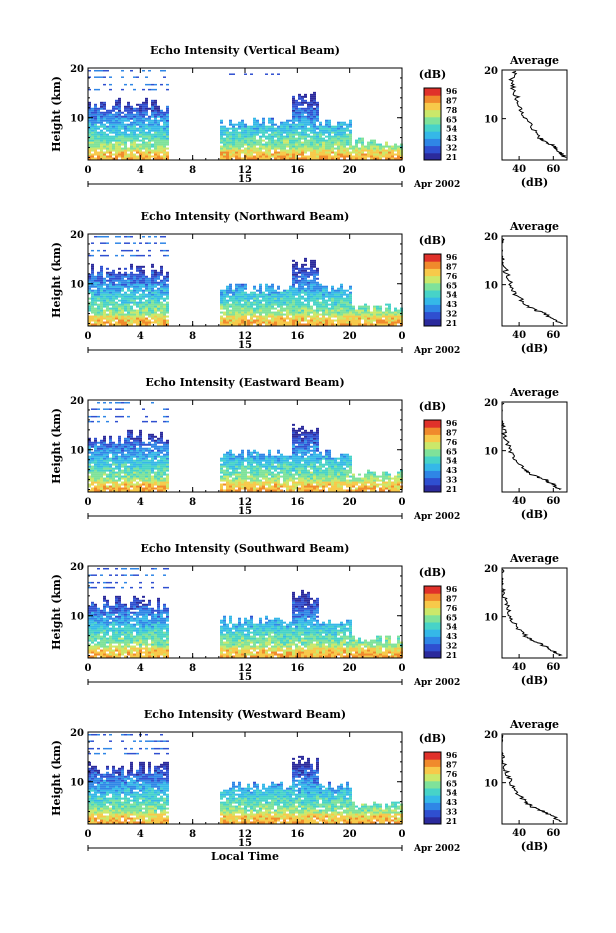  Describe the element at coordinates (245, 115) in the screenshot. I see `heatmap` at that location.